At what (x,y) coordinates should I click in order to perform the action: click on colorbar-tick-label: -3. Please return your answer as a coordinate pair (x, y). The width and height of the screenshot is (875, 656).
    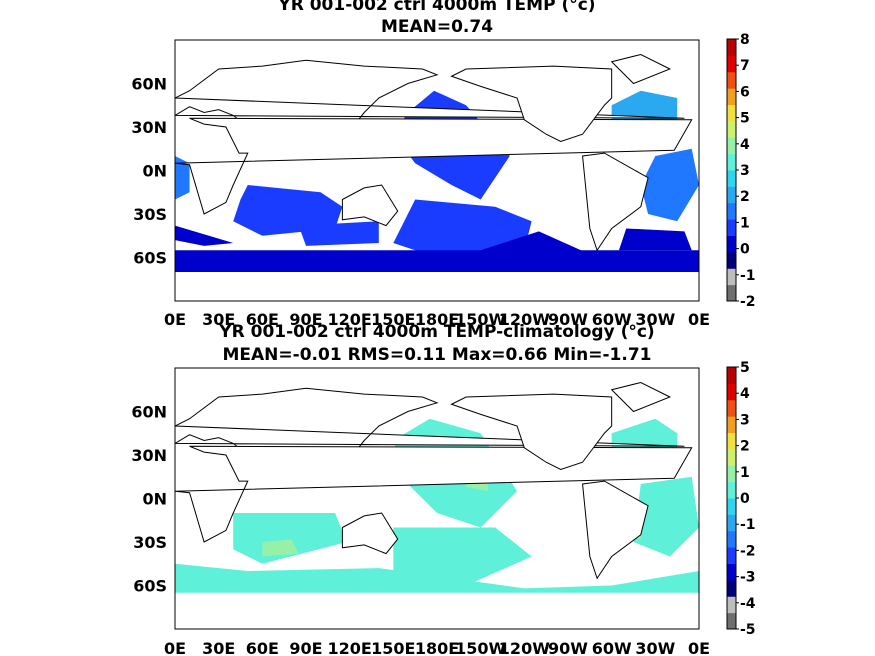
    Looking at the image, I should click on (748, 578).